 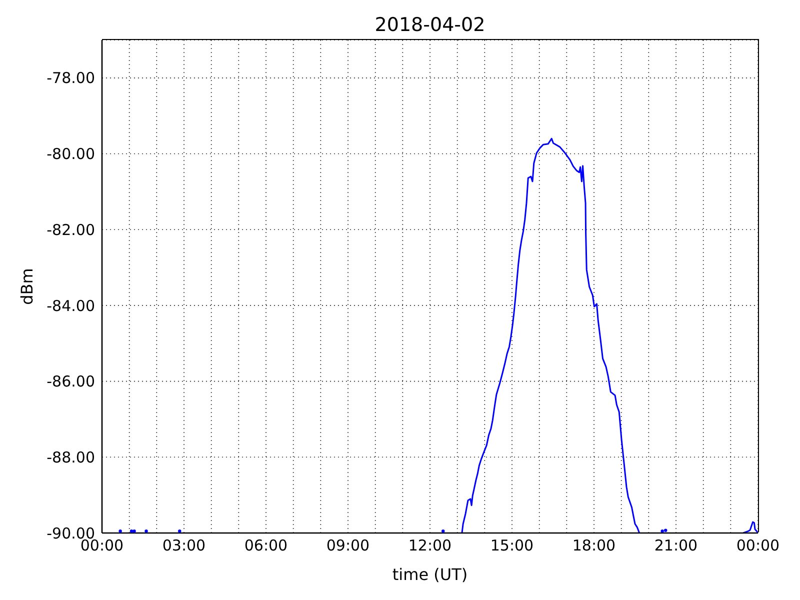 What do you see at coordinates (430, 545) in the screenshot?
I see `x-tick-label: 12:00` at bounding box center [430, 545].